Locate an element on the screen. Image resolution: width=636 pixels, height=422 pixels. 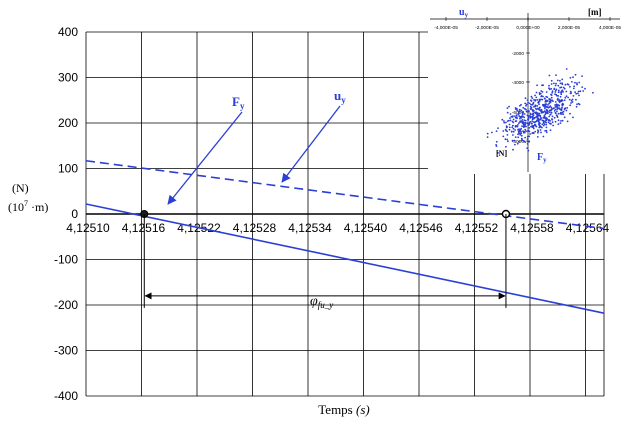
y-axis-label-line1: (N) is located at coordinates (20, 188).